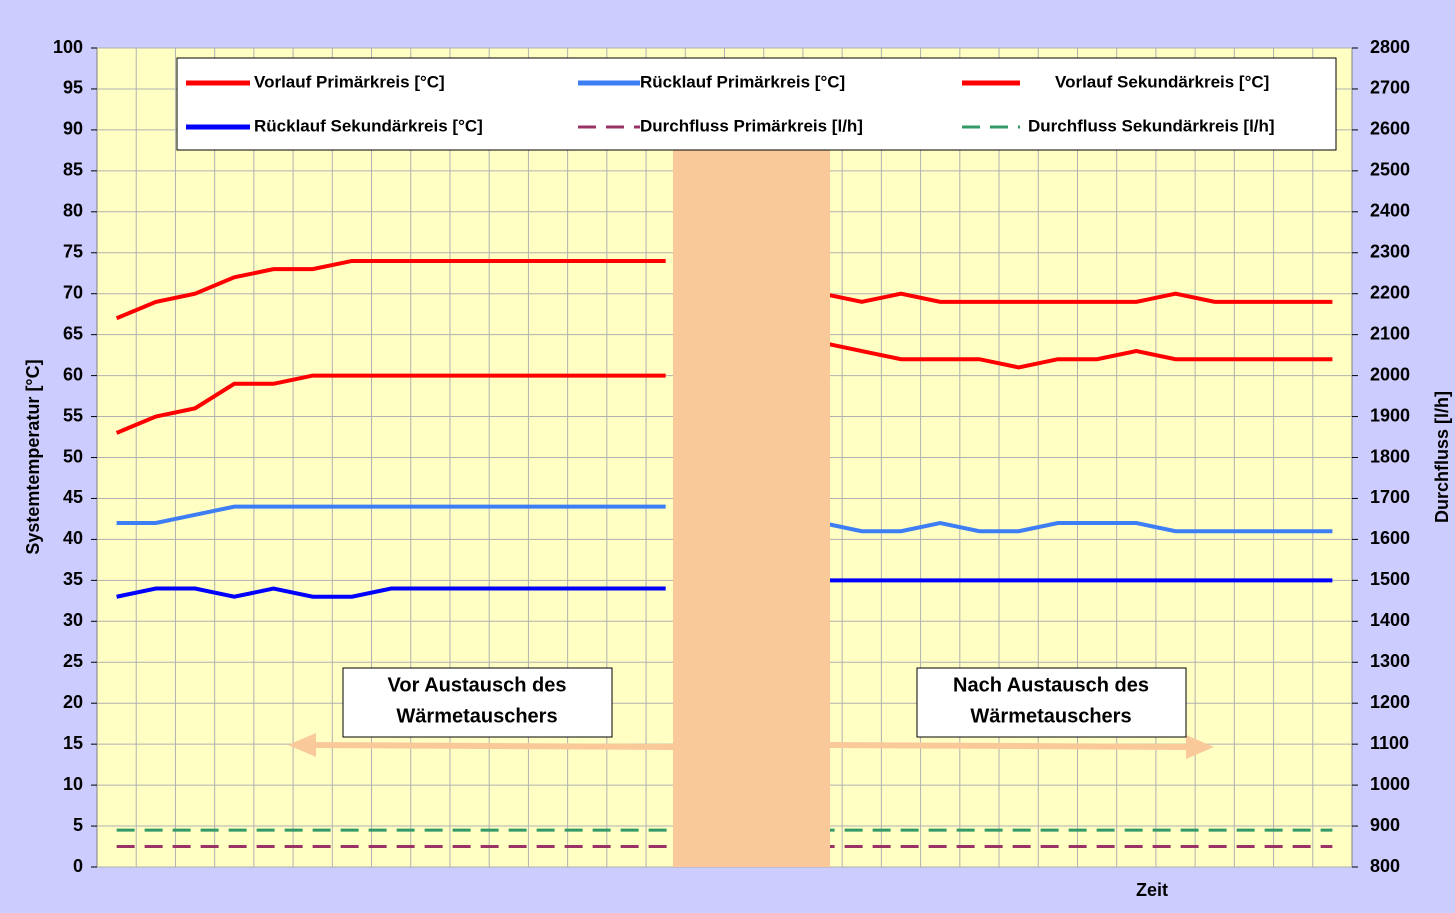 The image size is (1455, 913). I want to click on y-tick-label: 35, so click(73, 579).